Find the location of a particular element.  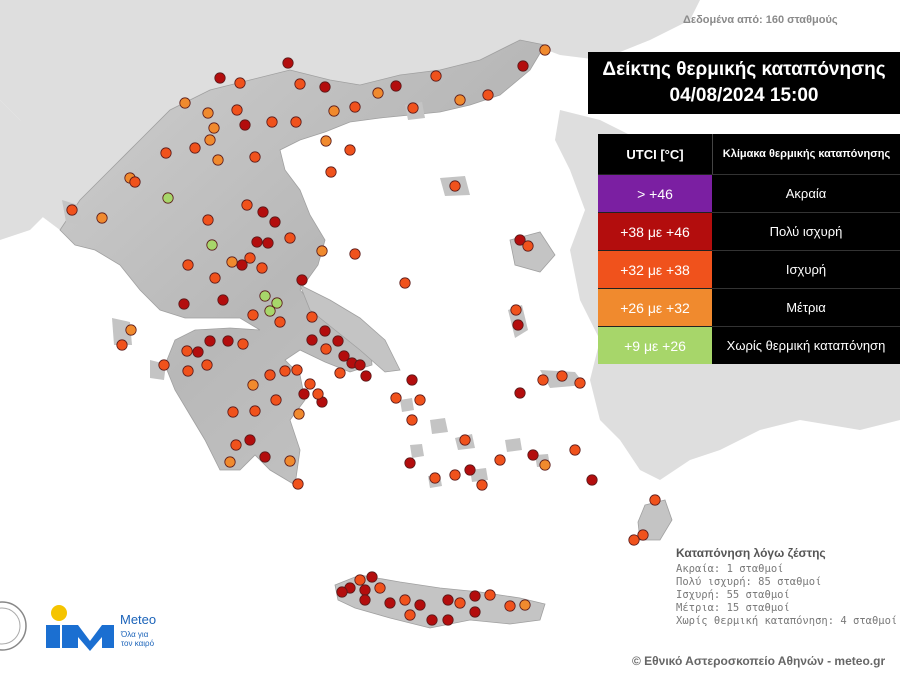

legend-row: +38 με +46 Πολύ ισχυρή is located at coordinates (749, 231).